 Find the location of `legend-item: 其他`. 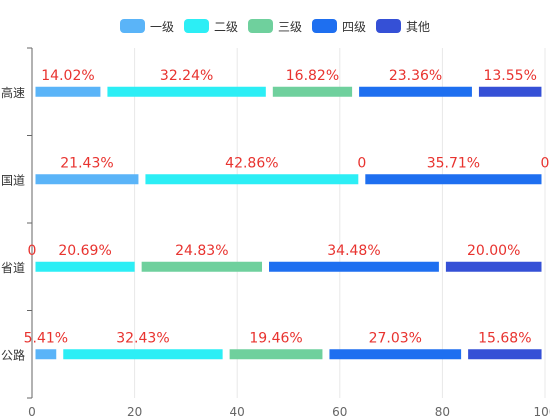

legend-item: 其他 is located at coordinates (403, 26).